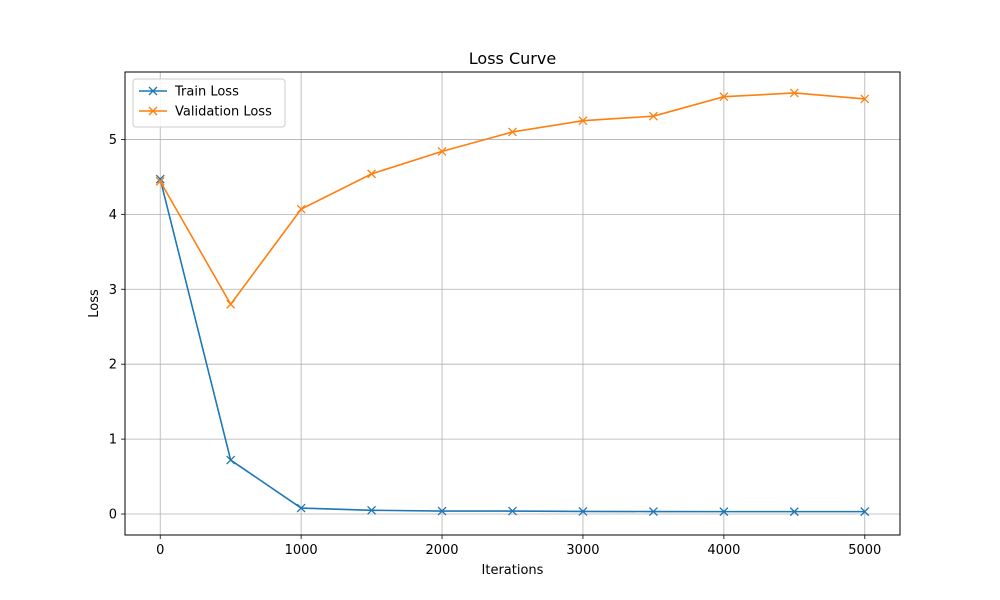 The height and width of the screenshot is (600, 1000). Describe the element at coordinates (113, 290) in the screenshot. I see `y-tick-label: 3` at that location.